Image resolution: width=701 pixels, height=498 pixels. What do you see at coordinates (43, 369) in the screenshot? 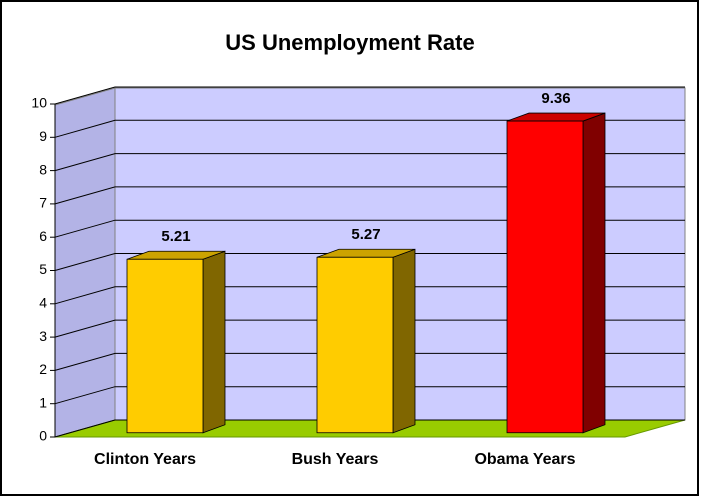
I see `y-tick-label: 2` at bounding box center [43, 369].